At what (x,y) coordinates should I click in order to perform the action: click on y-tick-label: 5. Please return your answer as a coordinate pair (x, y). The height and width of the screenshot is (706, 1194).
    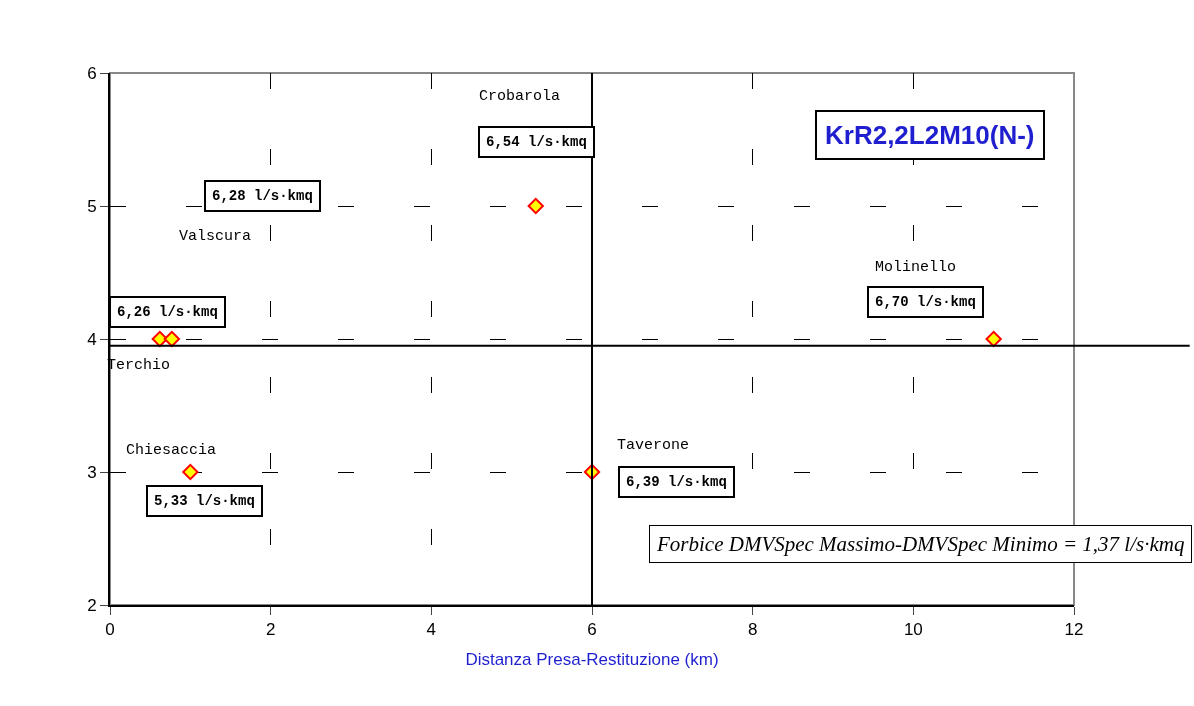
    Looking at the image, I should click on (92, 206).